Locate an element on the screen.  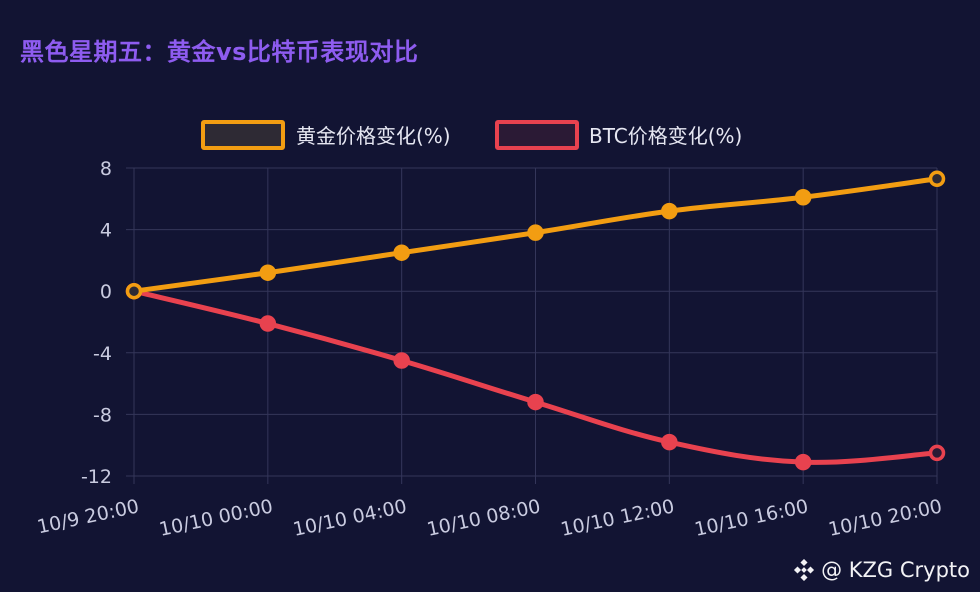
chart-title: 黑色星期五：黄金vs比特币表现对比 is located at coordinates (219, 52).